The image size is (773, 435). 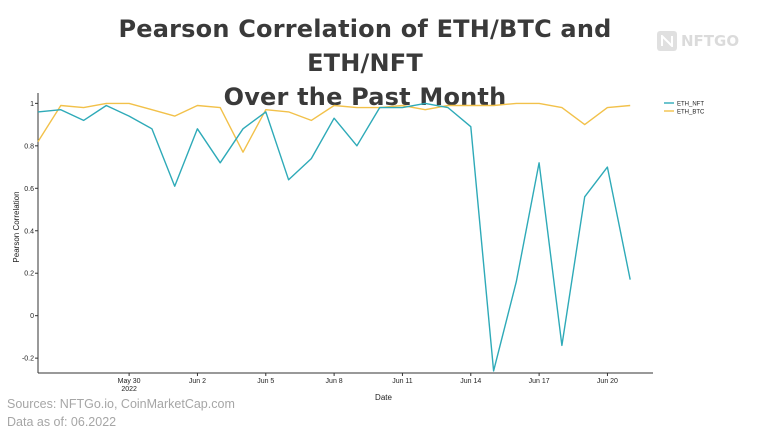 What do you see at coordinates (607, 381) in the screenshot?
I see `x-tick-label: Jun 20` at bounding box center [607, 381].